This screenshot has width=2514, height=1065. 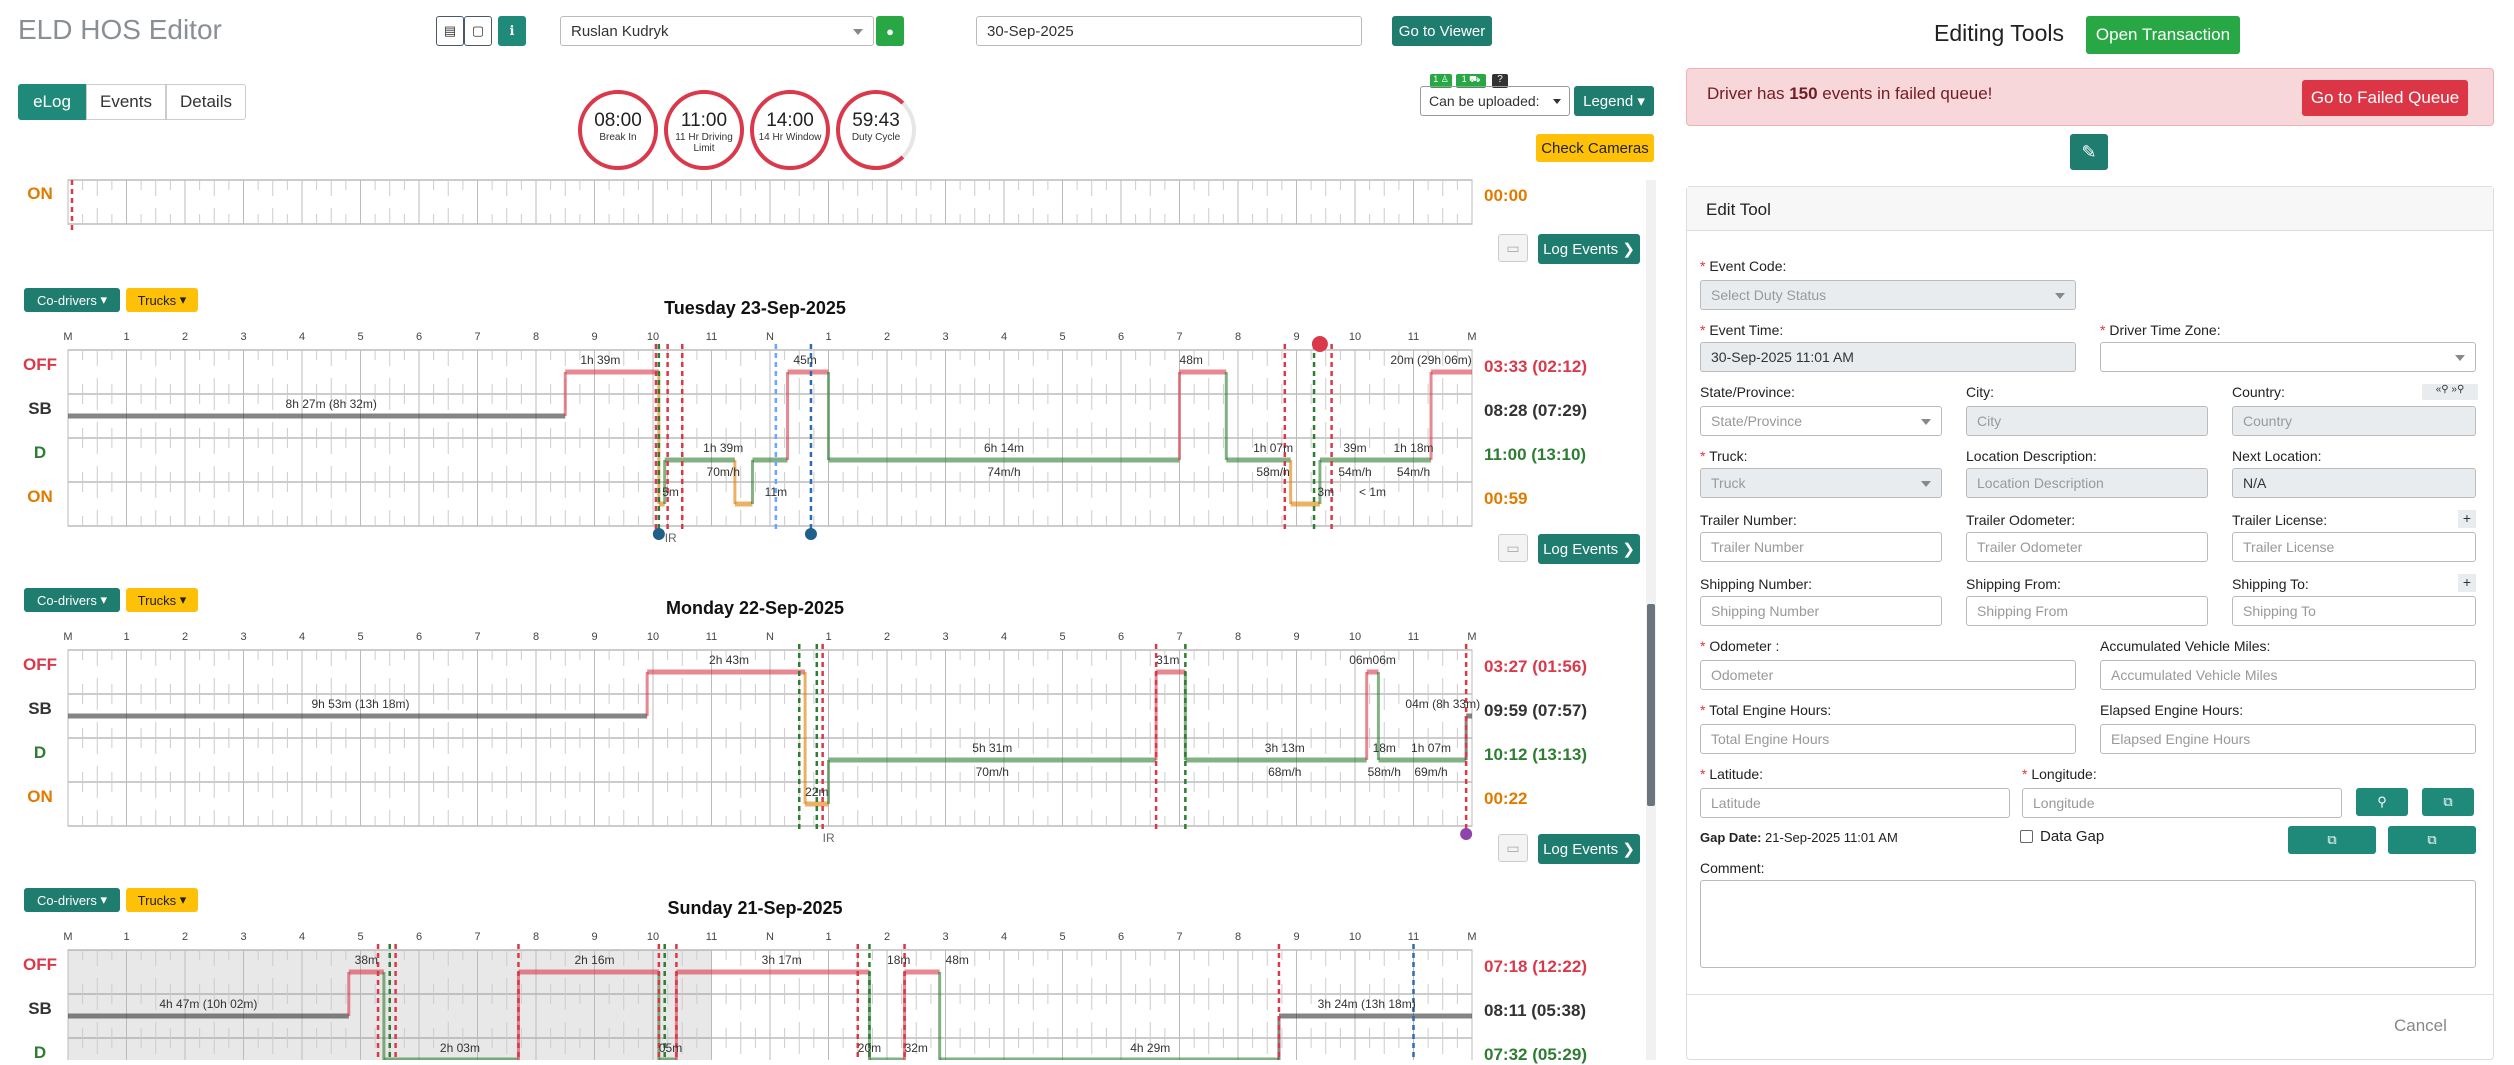 What do you see at coordinates (1888, 357) in the screenshot?
I see `event-time-input: 30-Sep-2025 11:01 AM` at bounding box center [1888, 357].